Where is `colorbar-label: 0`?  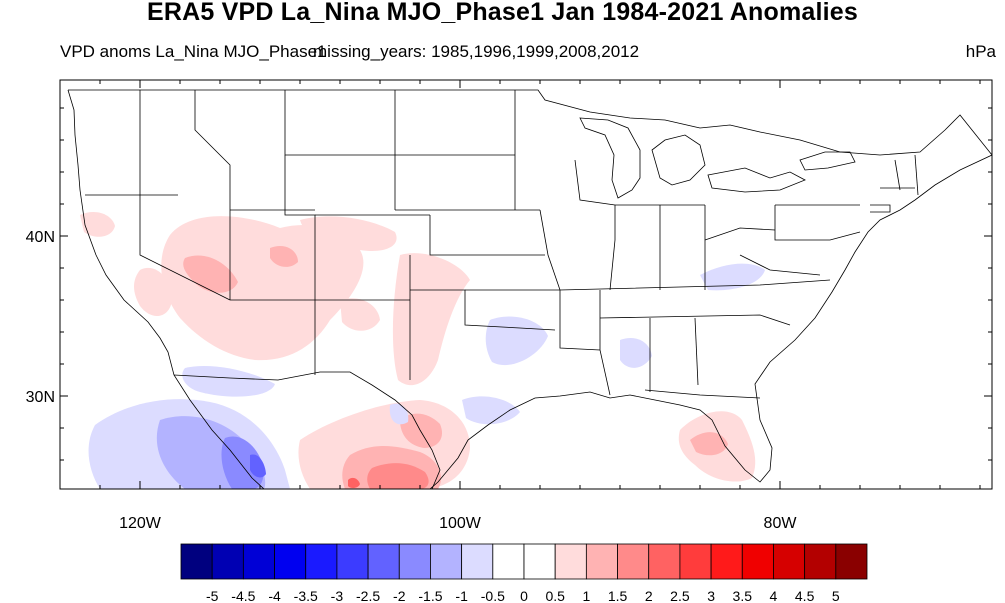 colorbar-label: 0 is located at coordinates (524, 595).